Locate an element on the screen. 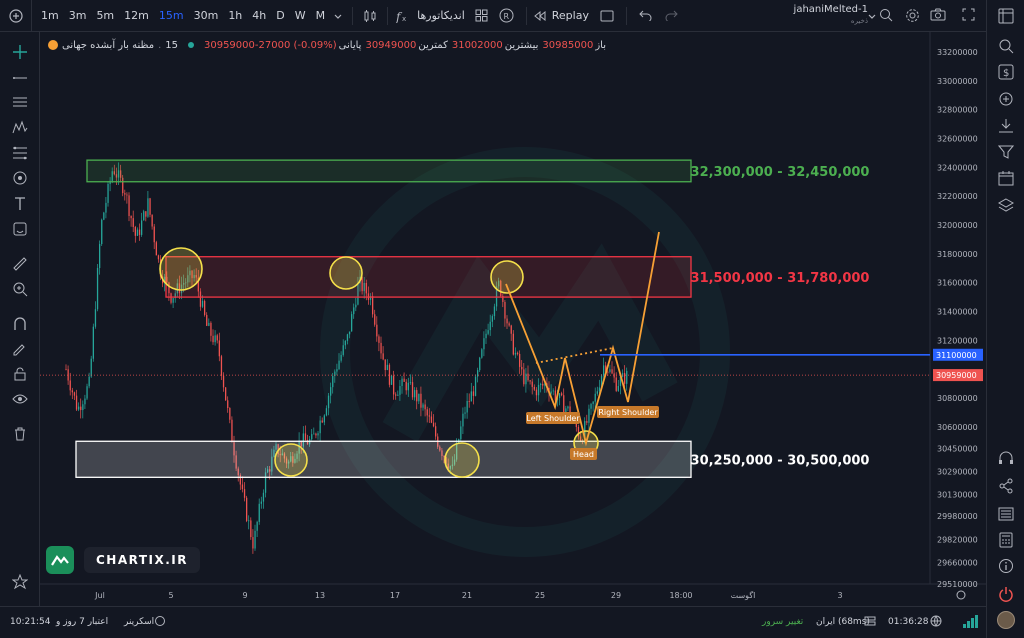 The image size is (1024, 638). add-symbol-icon is located at coordinates (16, 16).